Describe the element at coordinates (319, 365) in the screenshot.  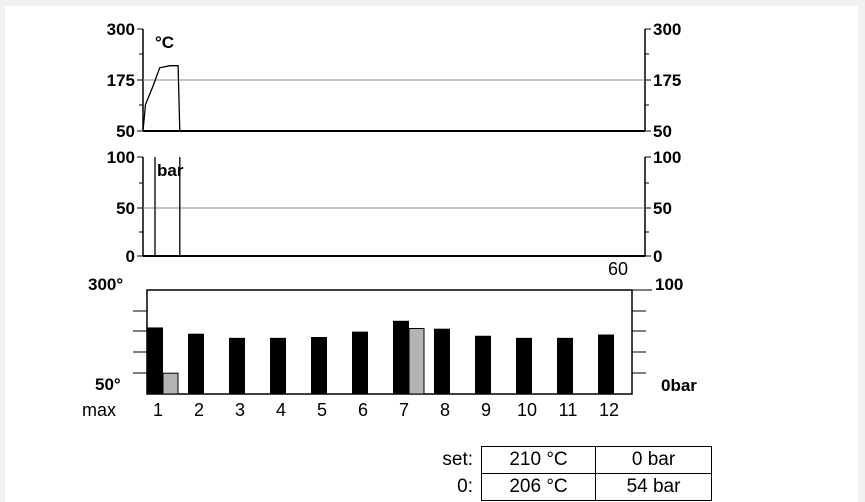
I see `zone-5-temp-bar` at that location.